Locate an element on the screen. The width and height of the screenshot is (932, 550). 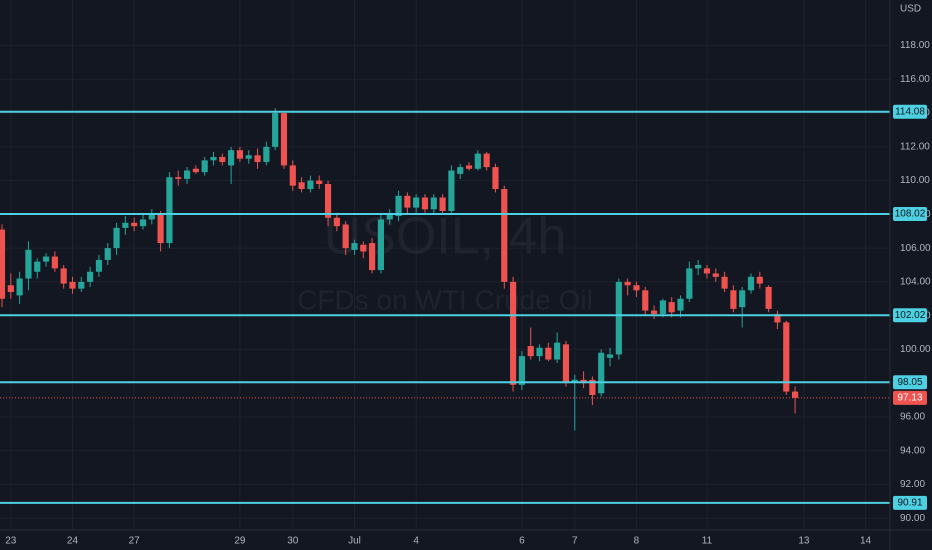
y-tick-label: 110.00 is located at coordinates (915, 180).